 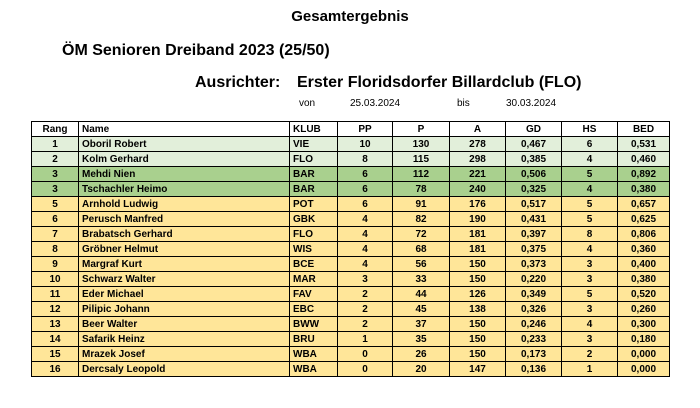 What do you see at coordinates (533, 294) in the screenshot?
I see `cell-gd: 0,349` at bounding box center [533, 294].